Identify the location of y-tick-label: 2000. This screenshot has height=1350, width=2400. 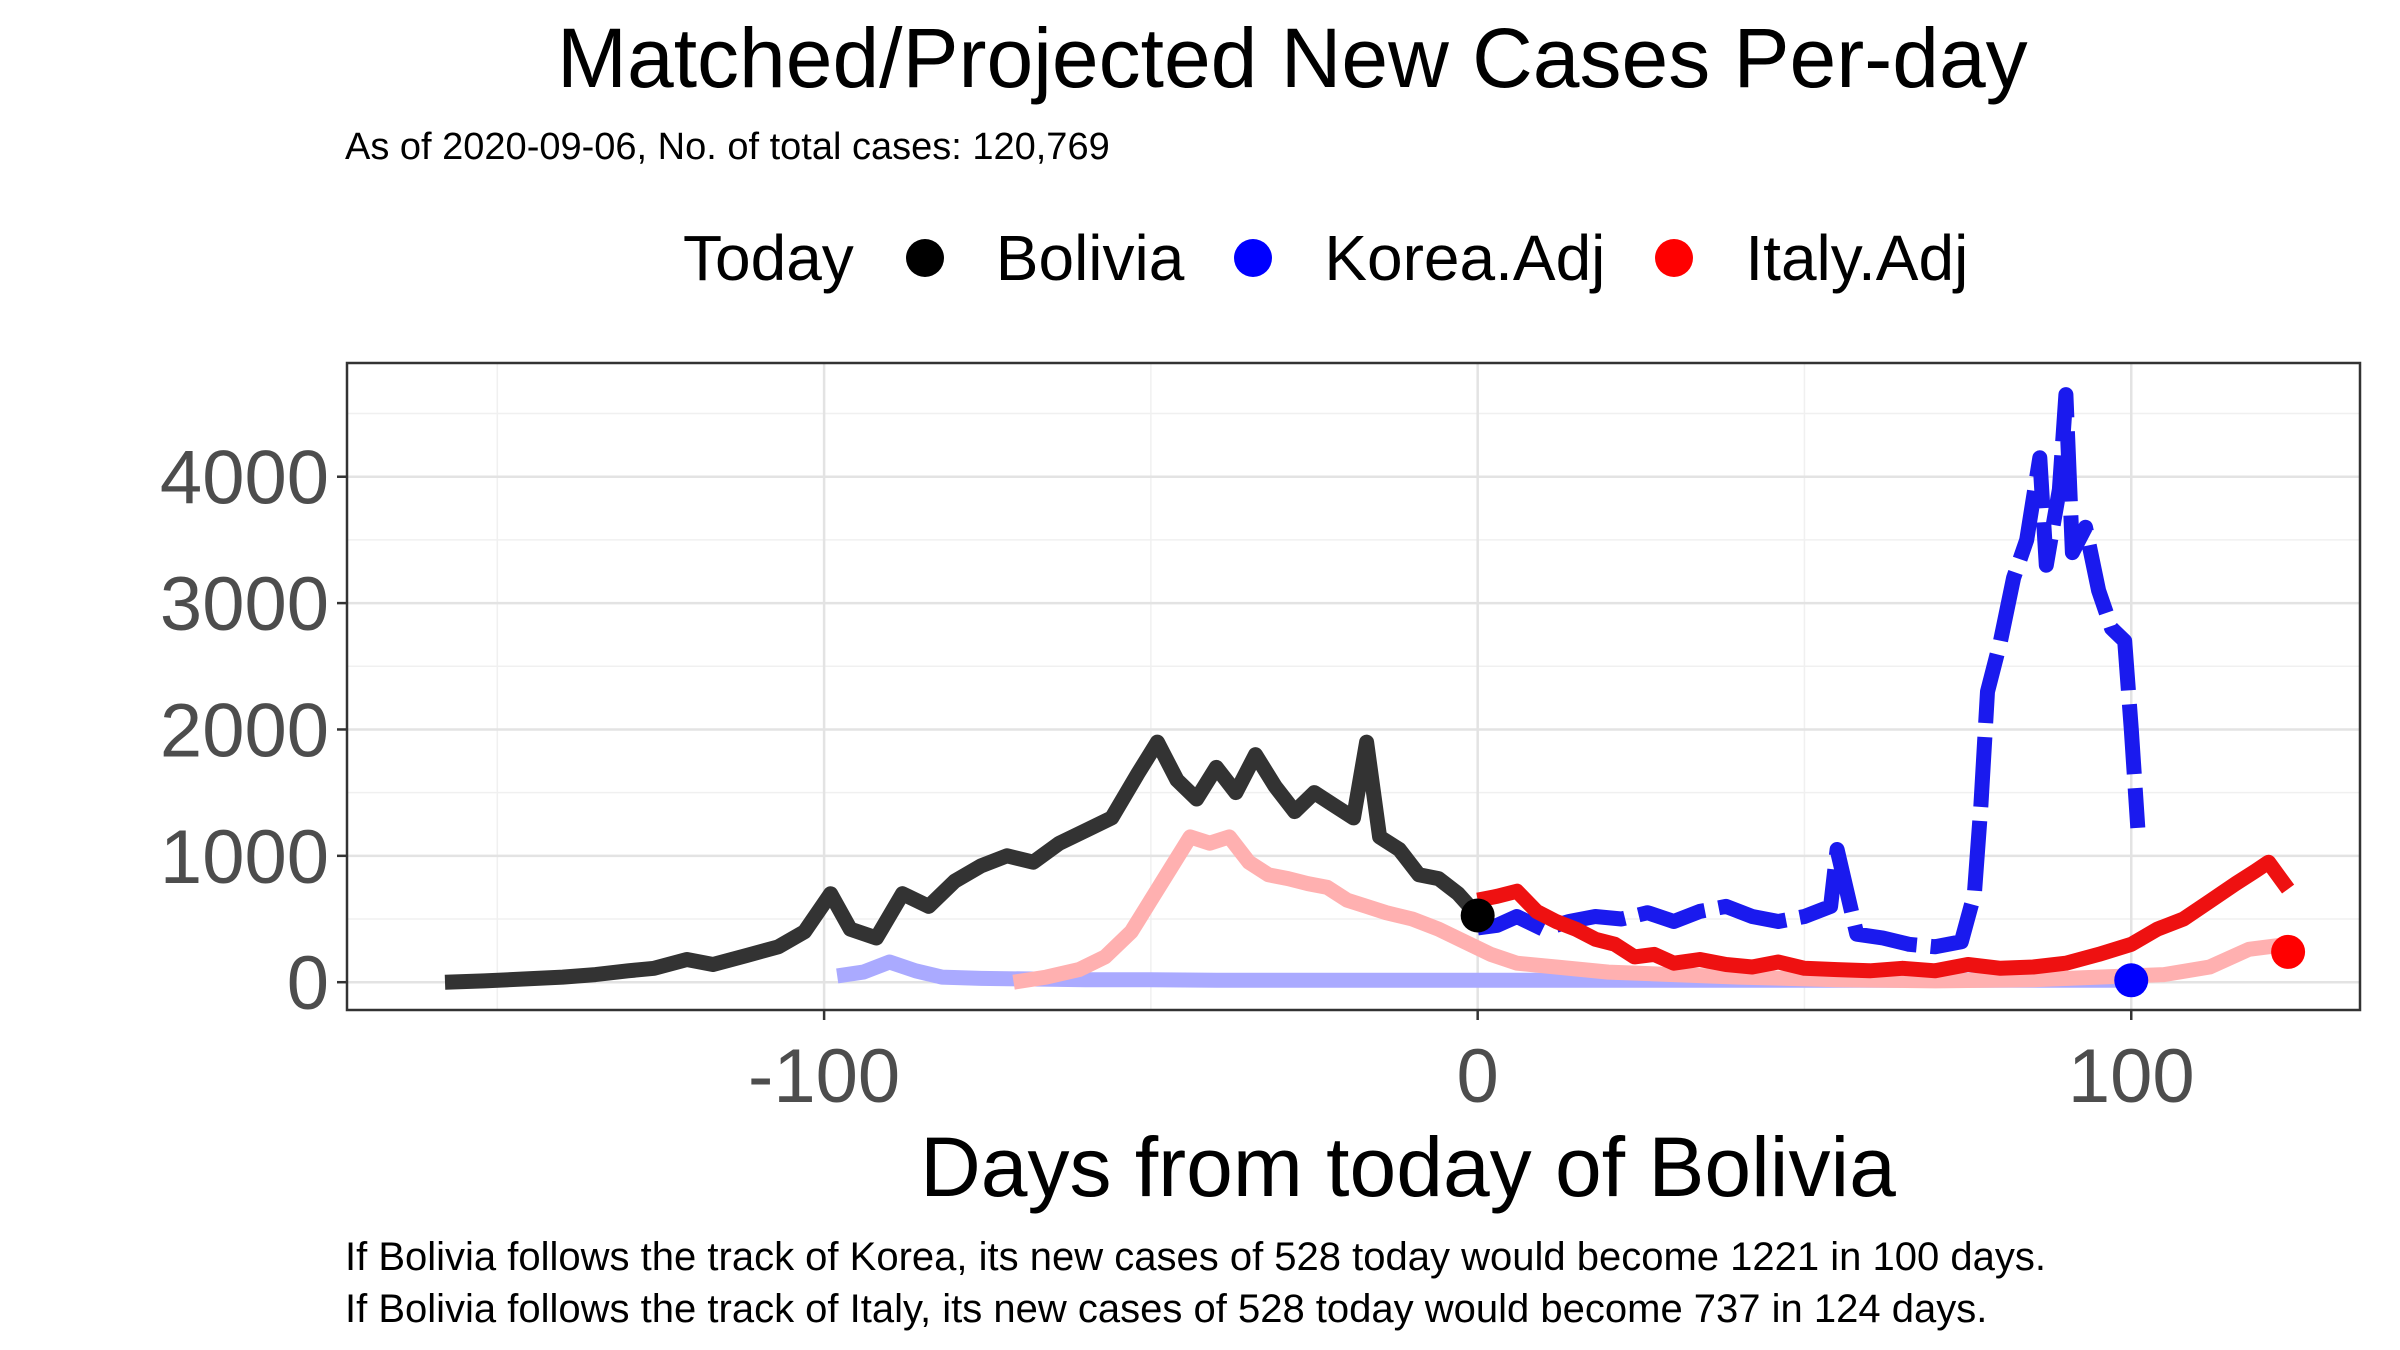
(244, 730).